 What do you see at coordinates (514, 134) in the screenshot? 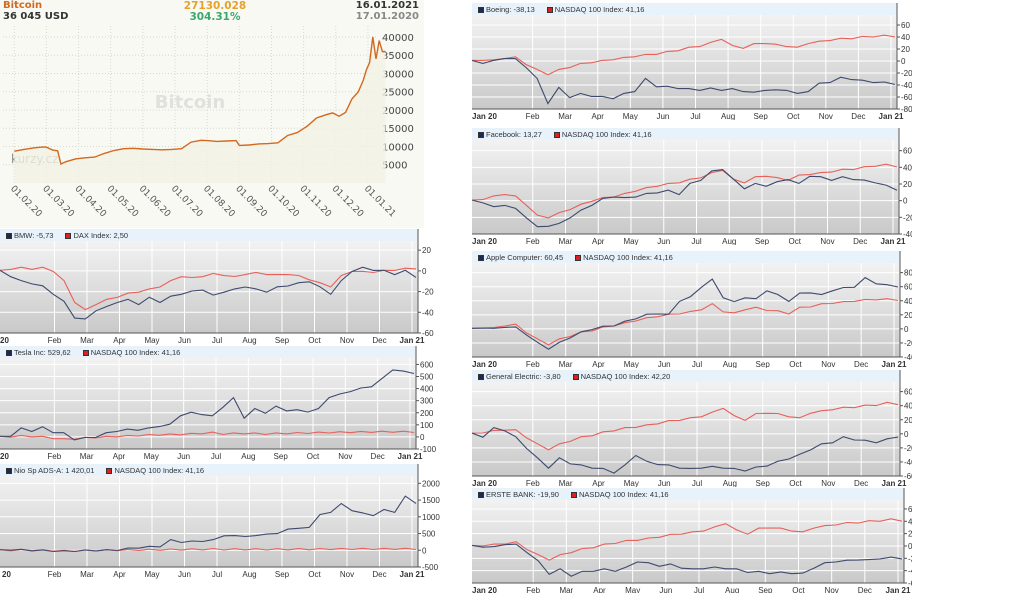
I see `legend-label: Facebook: 13,27` at bounding box center [514, 134].